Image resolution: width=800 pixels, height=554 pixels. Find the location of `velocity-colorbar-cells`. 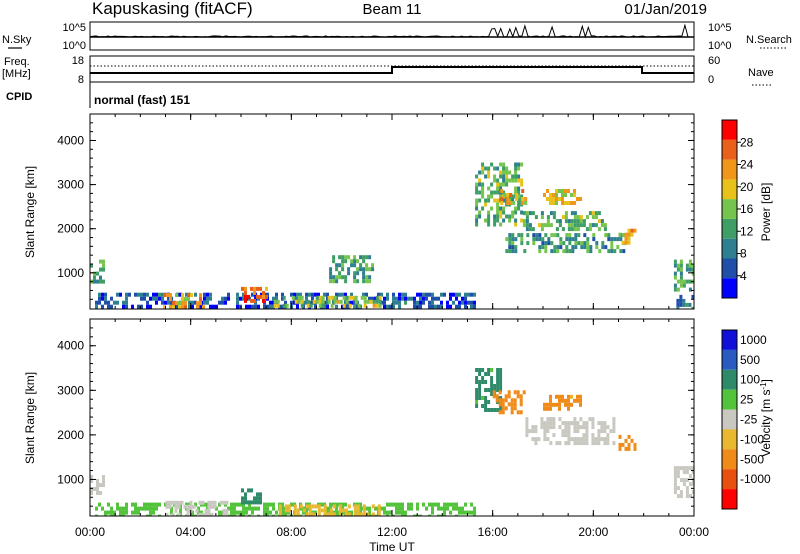

velocity-colorbar-cells is located at coordinates (729, 419).